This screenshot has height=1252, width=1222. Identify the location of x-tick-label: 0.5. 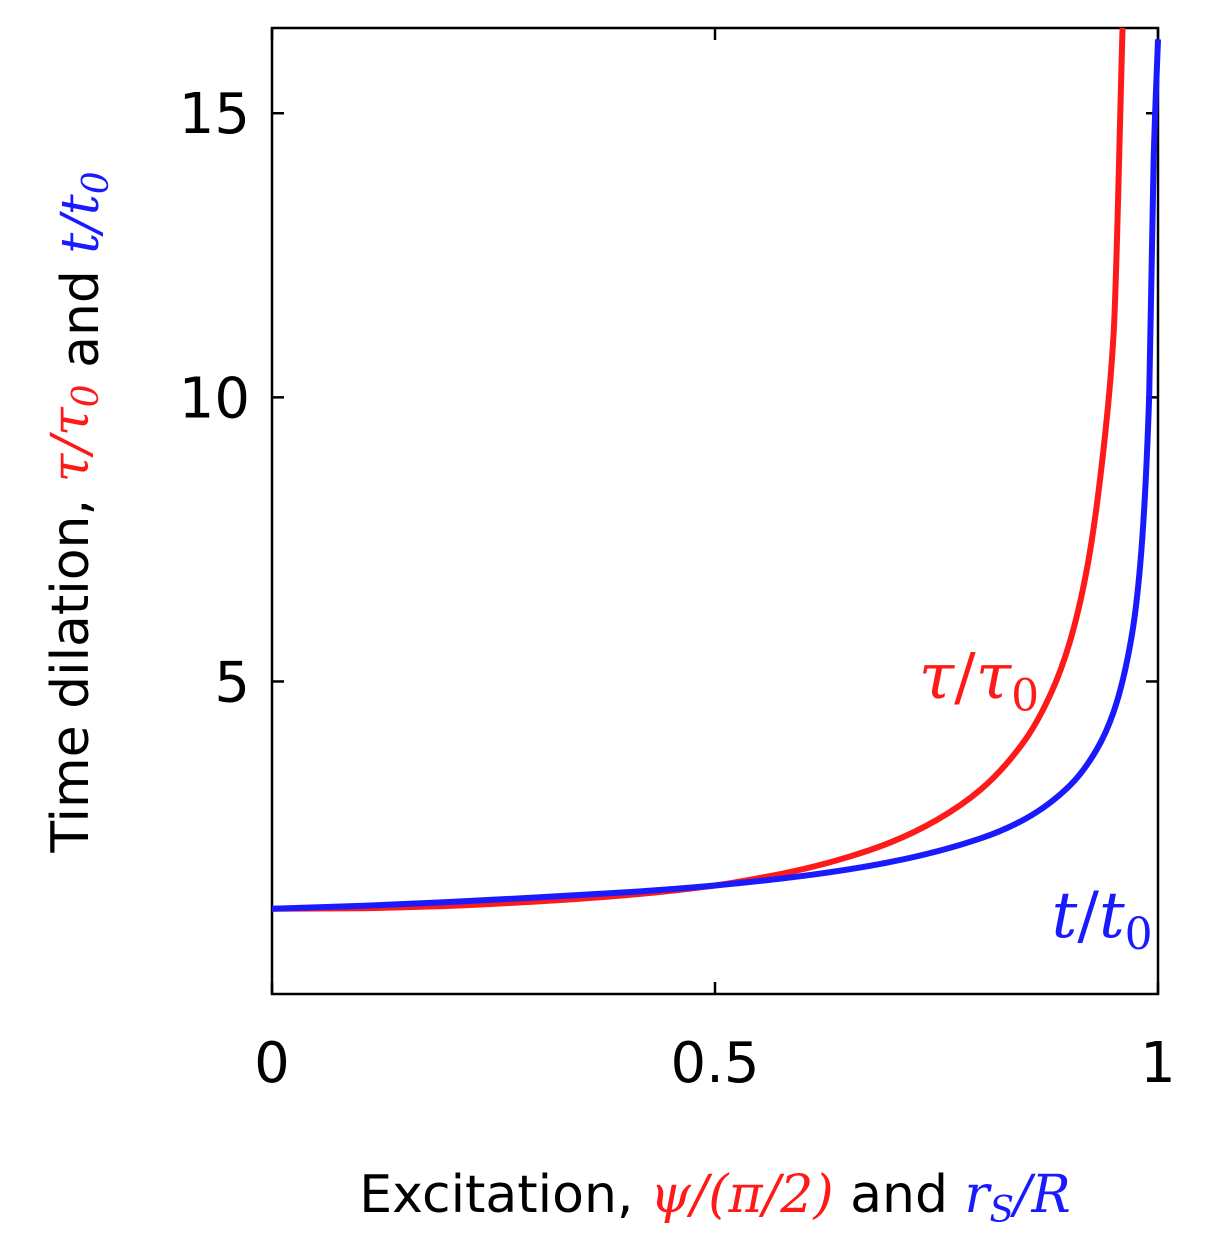
(714, 1063).